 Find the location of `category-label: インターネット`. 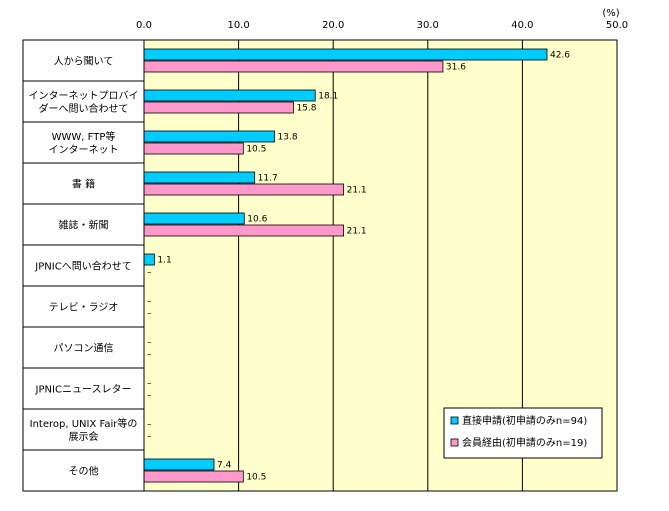

category-label: インターネット is located at coordinates (84, 150).